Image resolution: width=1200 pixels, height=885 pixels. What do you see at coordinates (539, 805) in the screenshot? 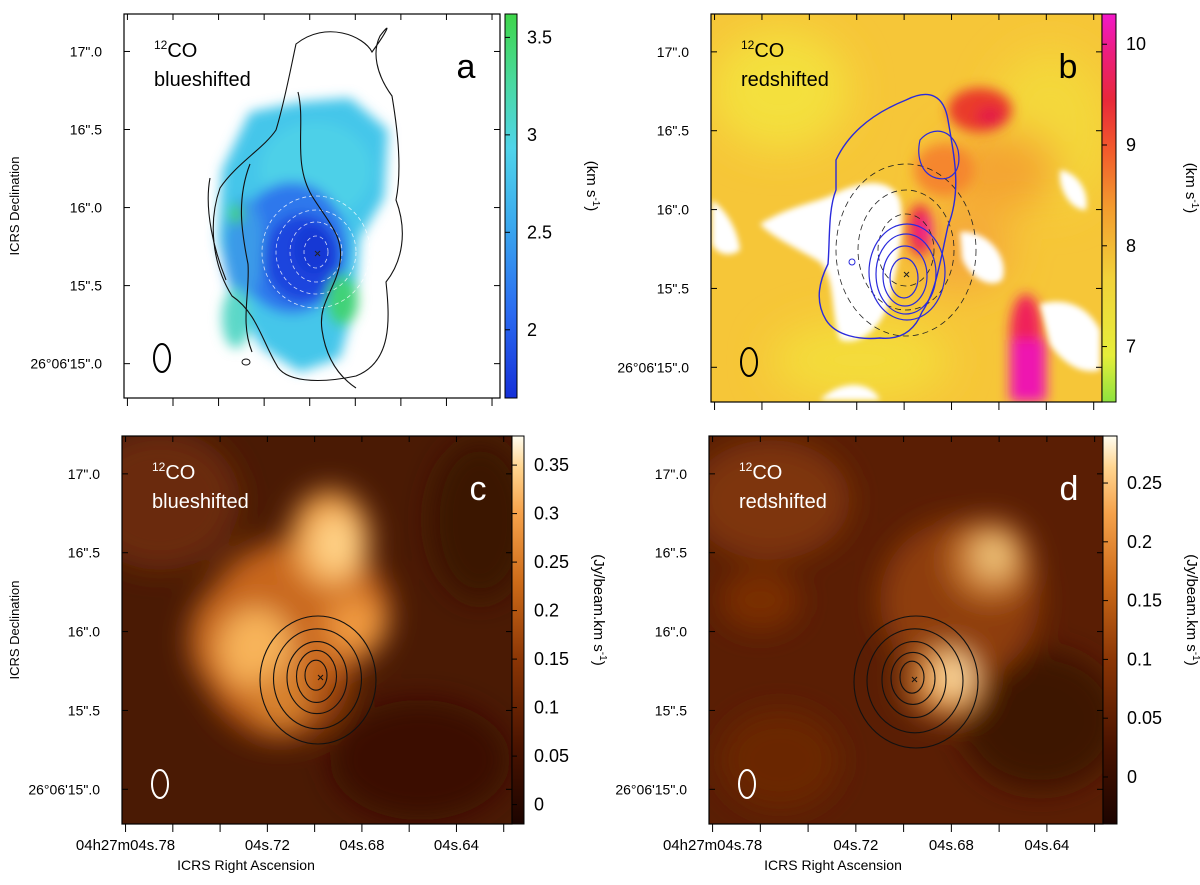
I see `panel-c-colorbar-tick-label: 0` at bounding box center [539, 805].